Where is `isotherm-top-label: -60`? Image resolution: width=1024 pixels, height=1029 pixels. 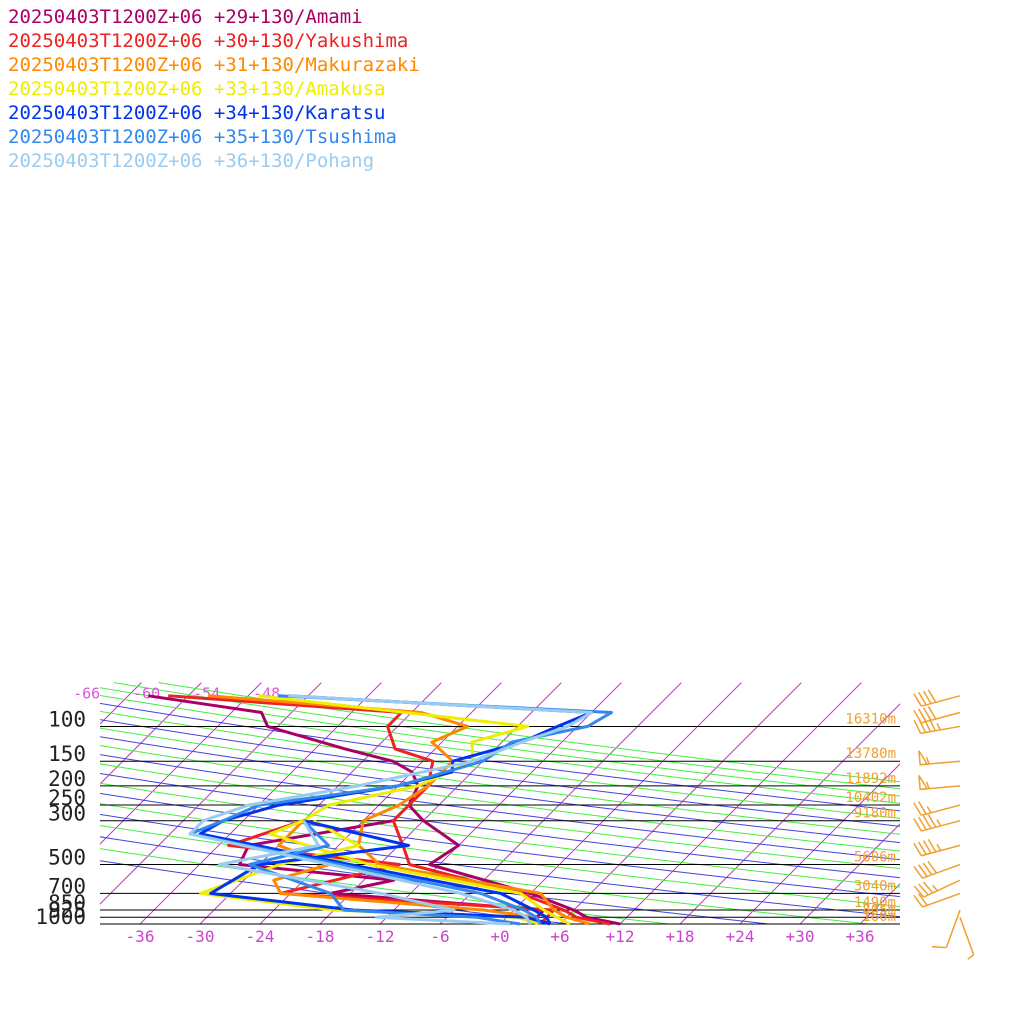
isotherm-top-label: -60 is located at coordinates (146, 693).